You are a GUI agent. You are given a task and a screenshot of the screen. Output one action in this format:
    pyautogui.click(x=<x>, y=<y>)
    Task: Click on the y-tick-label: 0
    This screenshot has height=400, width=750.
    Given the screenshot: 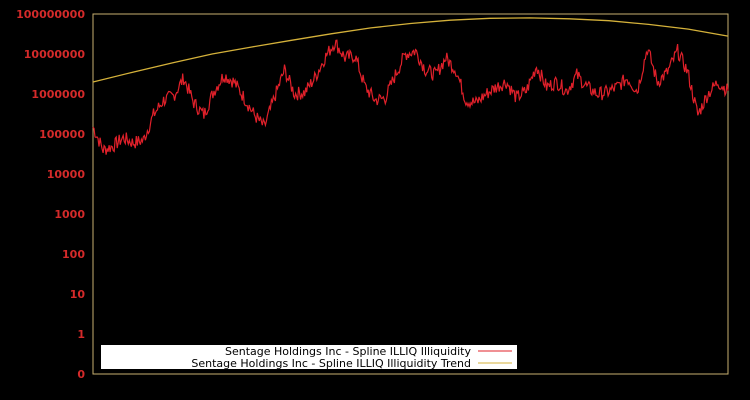 What is the action you would take?
    pyautogui.click(x=81, y=374)
    